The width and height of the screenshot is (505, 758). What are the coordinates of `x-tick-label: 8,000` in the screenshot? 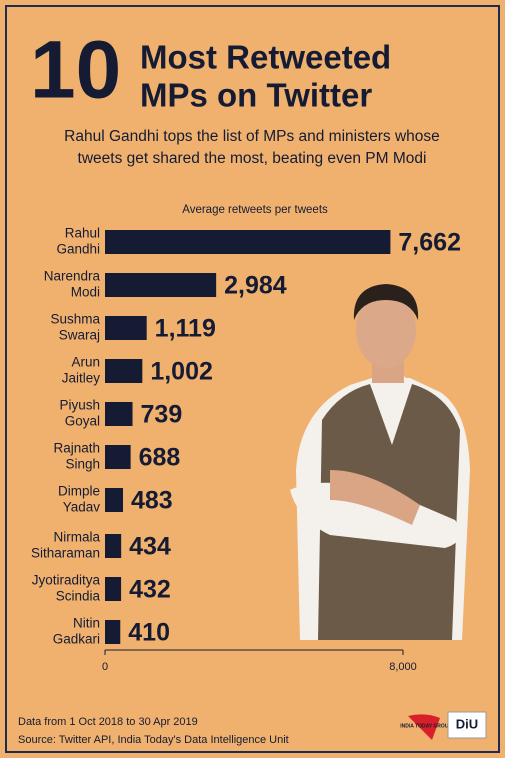 It's located at (403, 667).